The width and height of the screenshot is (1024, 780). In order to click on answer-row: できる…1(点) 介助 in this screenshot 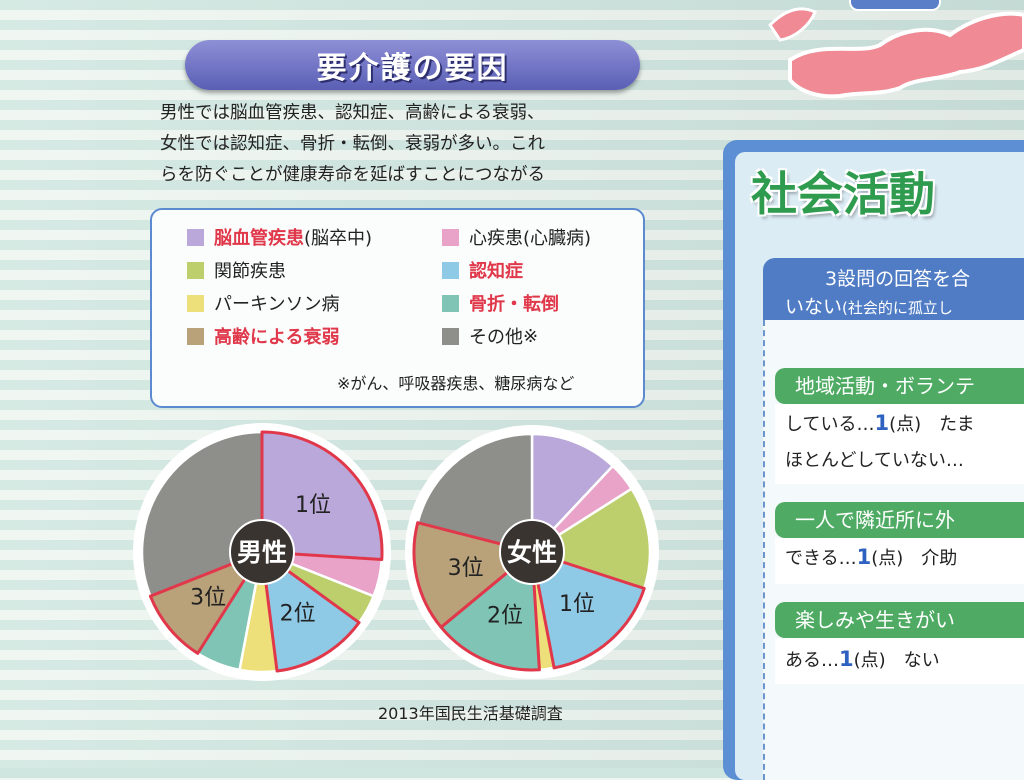, I will do `click(871, 557)`.